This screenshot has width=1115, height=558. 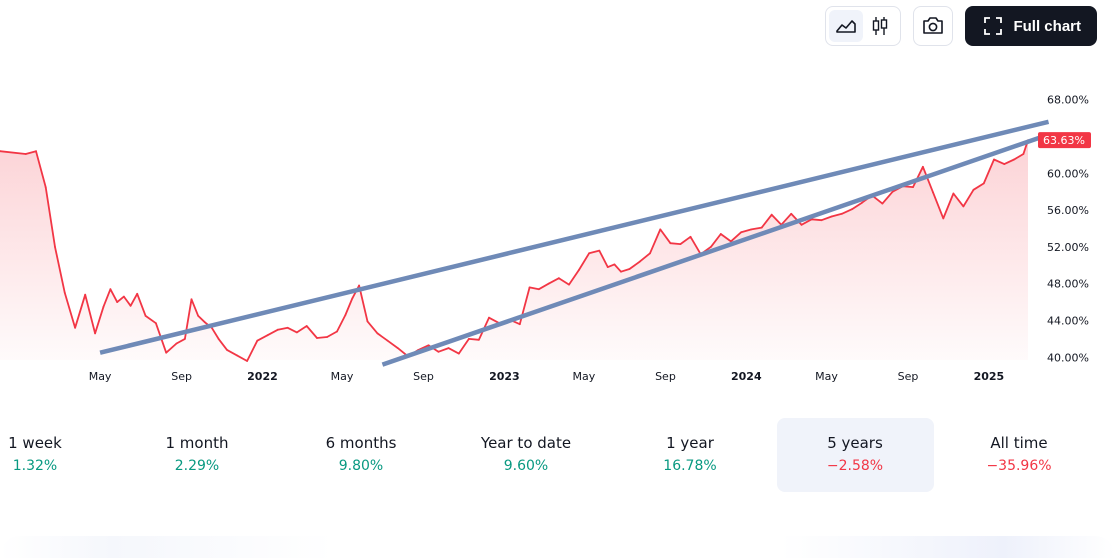 I want to click on period-label: 5 years, so click(x=855, y=443).